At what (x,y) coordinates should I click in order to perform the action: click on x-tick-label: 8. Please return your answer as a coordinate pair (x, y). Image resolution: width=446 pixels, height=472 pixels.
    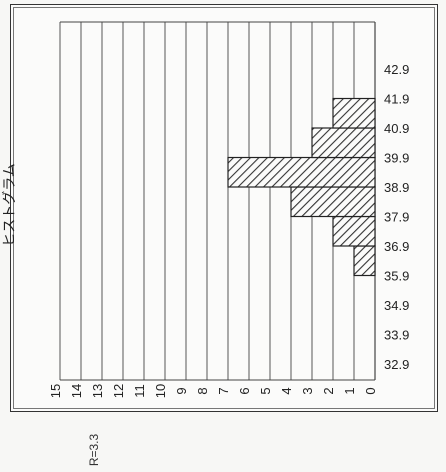
    Looking at the image, I should click on (202, 390).